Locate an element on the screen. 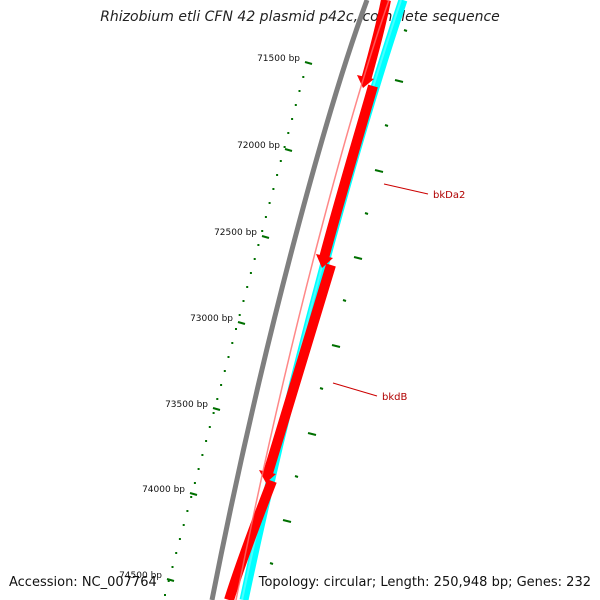 This screenshot has width=600, height=600. scale-tick-label: 72000 bp is located at coordinates (258, 146).